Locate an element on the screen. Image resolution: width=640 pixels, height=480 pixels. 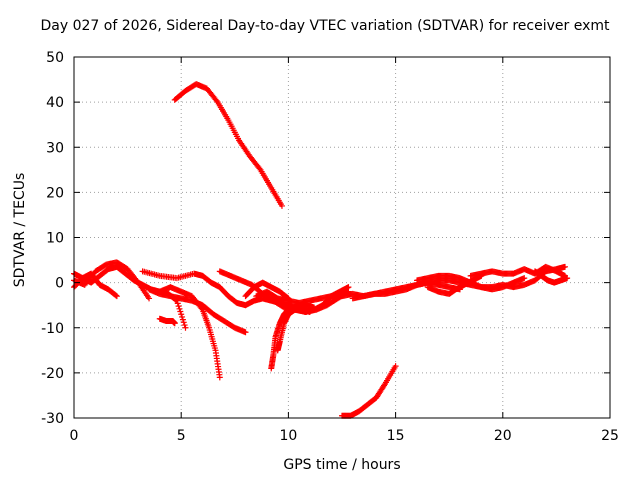
x-axis-label: GPS time / hours is located at coordinates (342, 465).